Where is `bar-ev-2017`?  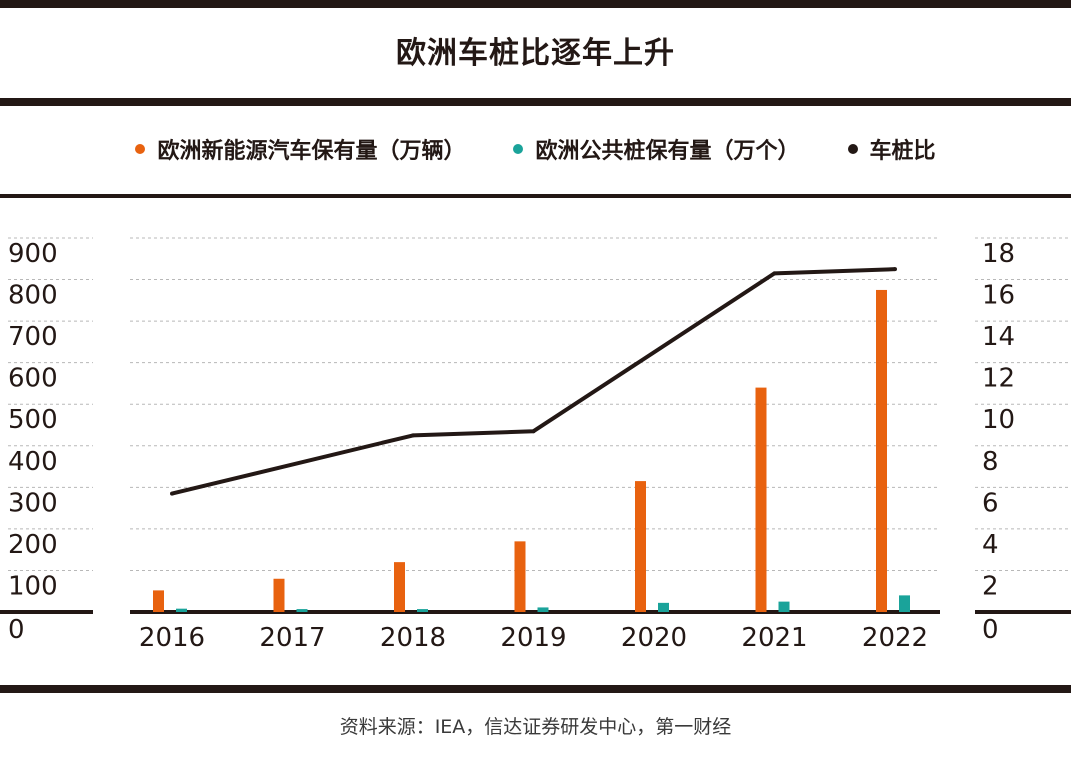
bar-ev-2017 is located at coordinates (279, 595).